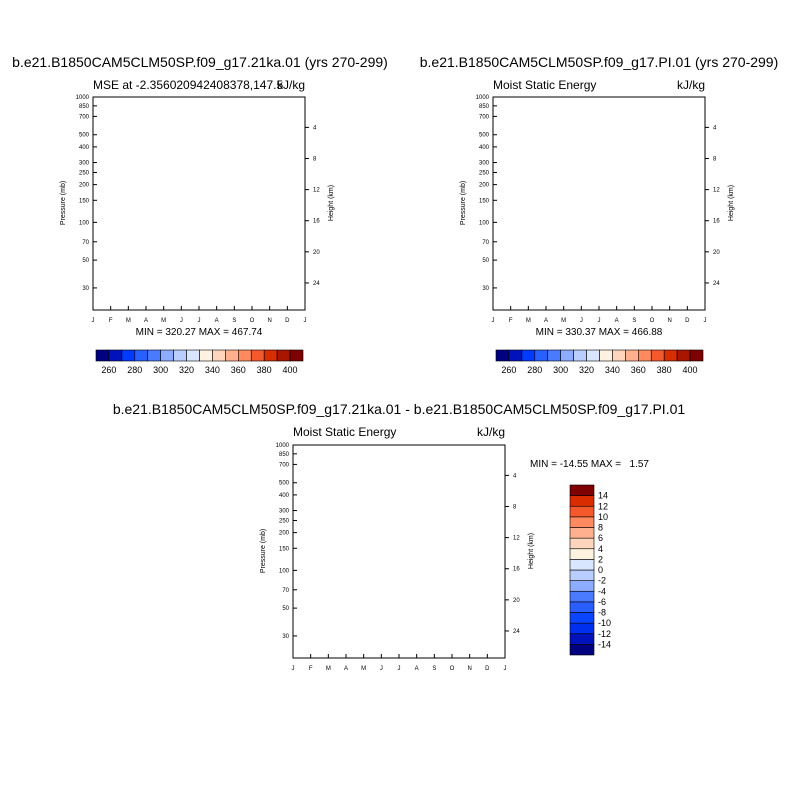 Image resolution: width=800 pixels, height=800 pixels. What do you see at coordinates (604, 623) in the screenshot?
I see `colorbar-label: -10` at bounding box center [604, 623].